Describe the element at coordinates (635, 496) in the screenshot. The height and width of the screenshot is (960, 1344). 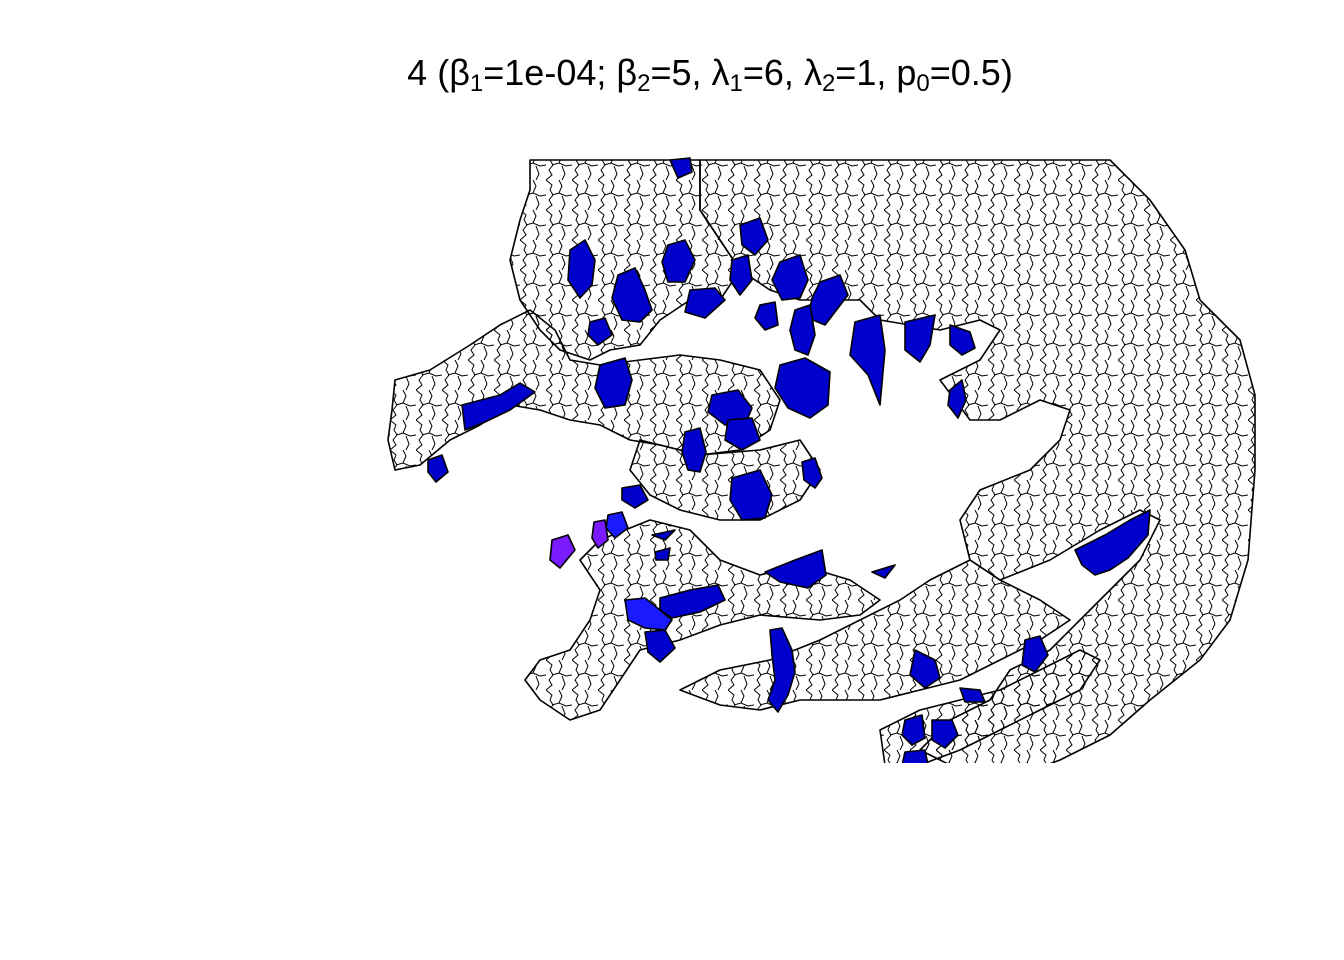
I see `district-x` at that location.